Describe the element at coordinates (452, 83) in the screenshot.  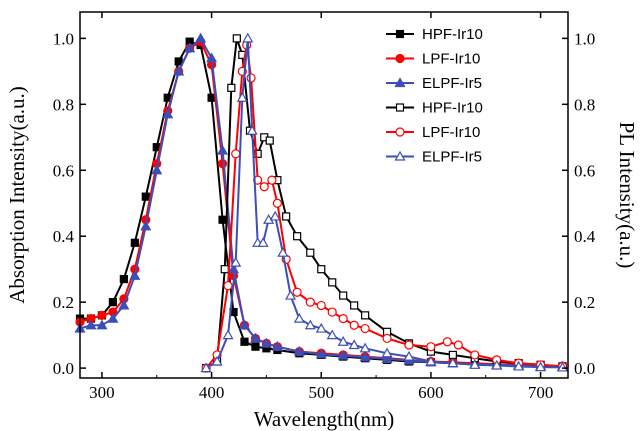
I see `legend-label: ELPF-Ir5` at that location.